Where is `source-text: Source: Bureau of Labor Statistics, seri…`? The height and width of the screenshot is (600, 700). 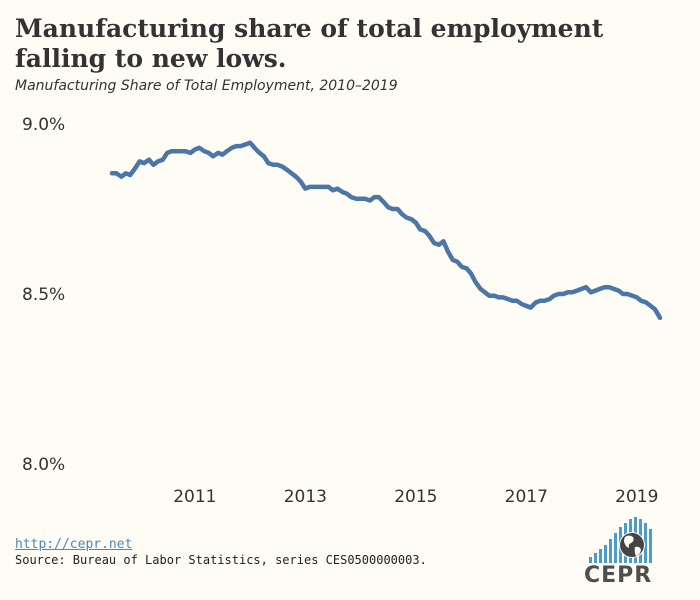 source-text: Source: Bureau of Labor Statistics, seri… is located at coordinates (221, 560).